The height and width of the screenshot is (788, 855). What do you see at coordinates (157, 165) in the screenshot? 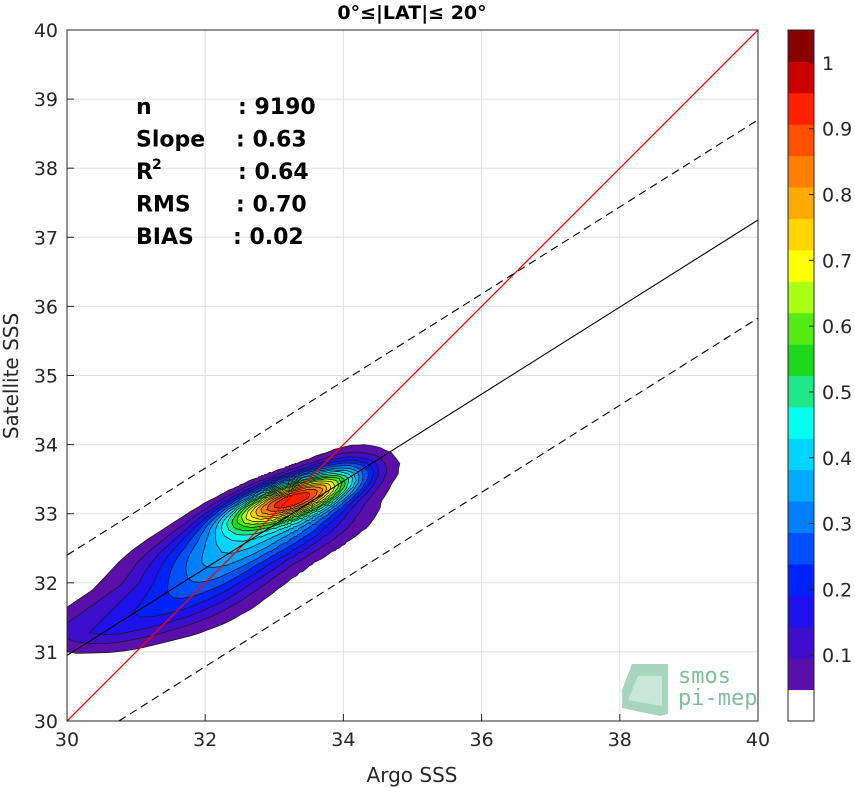
I see `stat-superscript: 2` at bounding box center [157, 165].